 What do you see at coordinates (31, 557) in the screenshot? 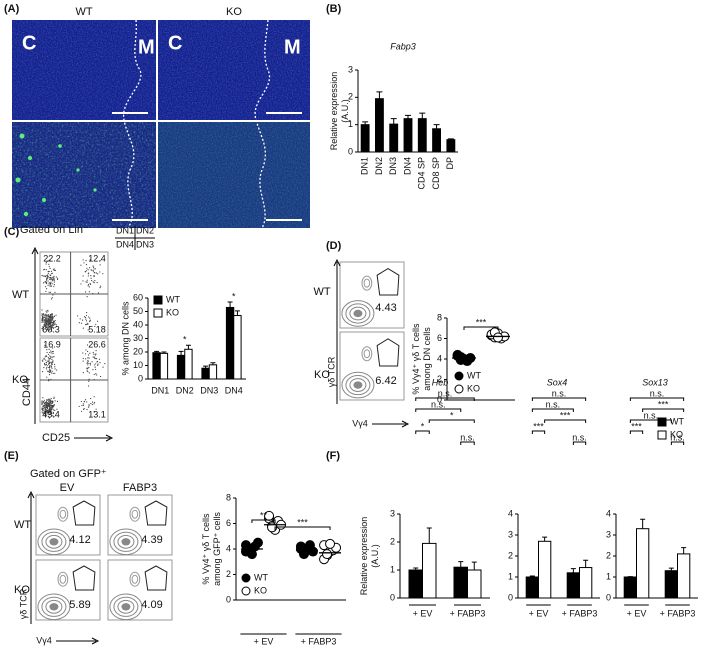
I see `axis-arrow` at bounding box center [31, 557].